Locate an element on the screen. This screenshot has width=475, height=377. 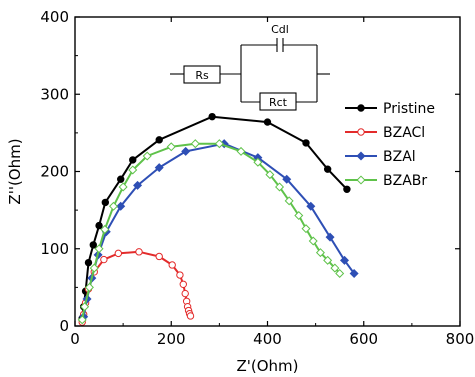
x-tick-label: 600 is located at coordinates (363, 339).